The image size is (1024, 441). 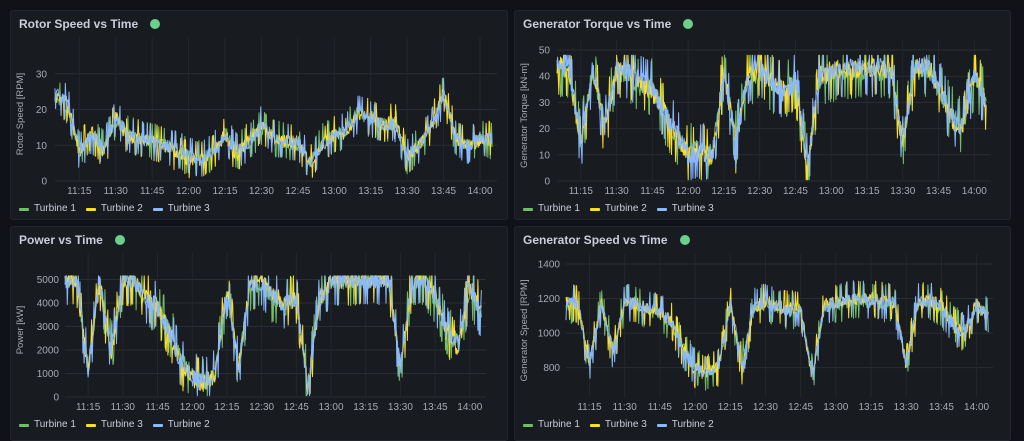 What do you see at coordinates (549, 299) in the screenshot?
I see `y-tick-label: 1200` at bounding box center [549, 299].